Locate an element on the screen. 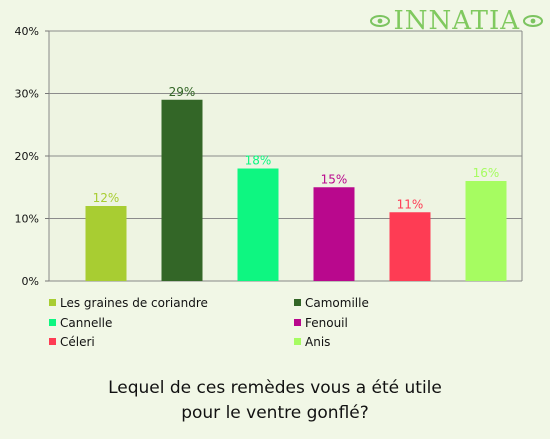 This screenshot has width=550, height=439. y-tick-label: 30% is located at coordinates (27, 94).